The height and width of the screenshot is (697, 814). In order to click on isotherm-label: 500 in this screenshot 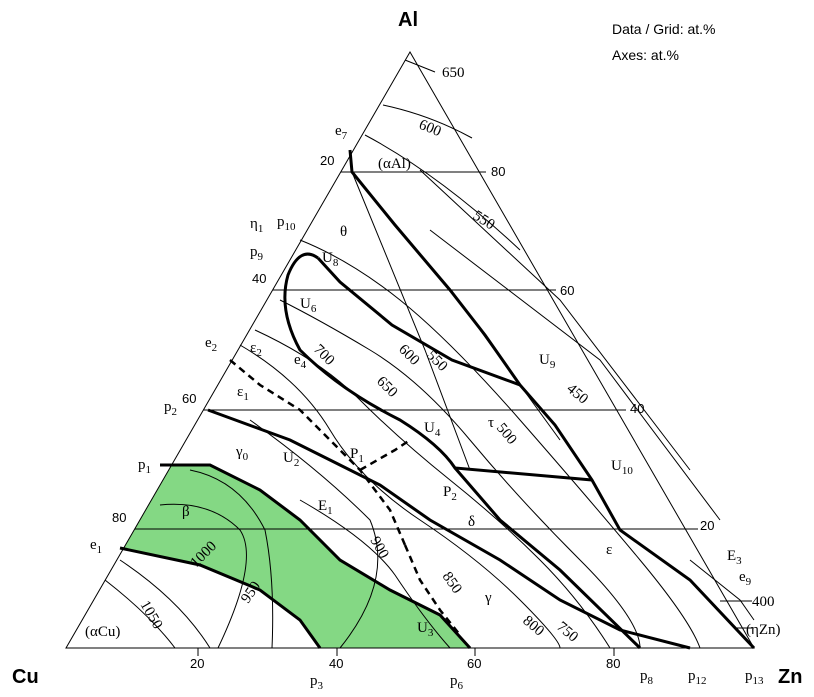, I will do `click(506, 434)`.